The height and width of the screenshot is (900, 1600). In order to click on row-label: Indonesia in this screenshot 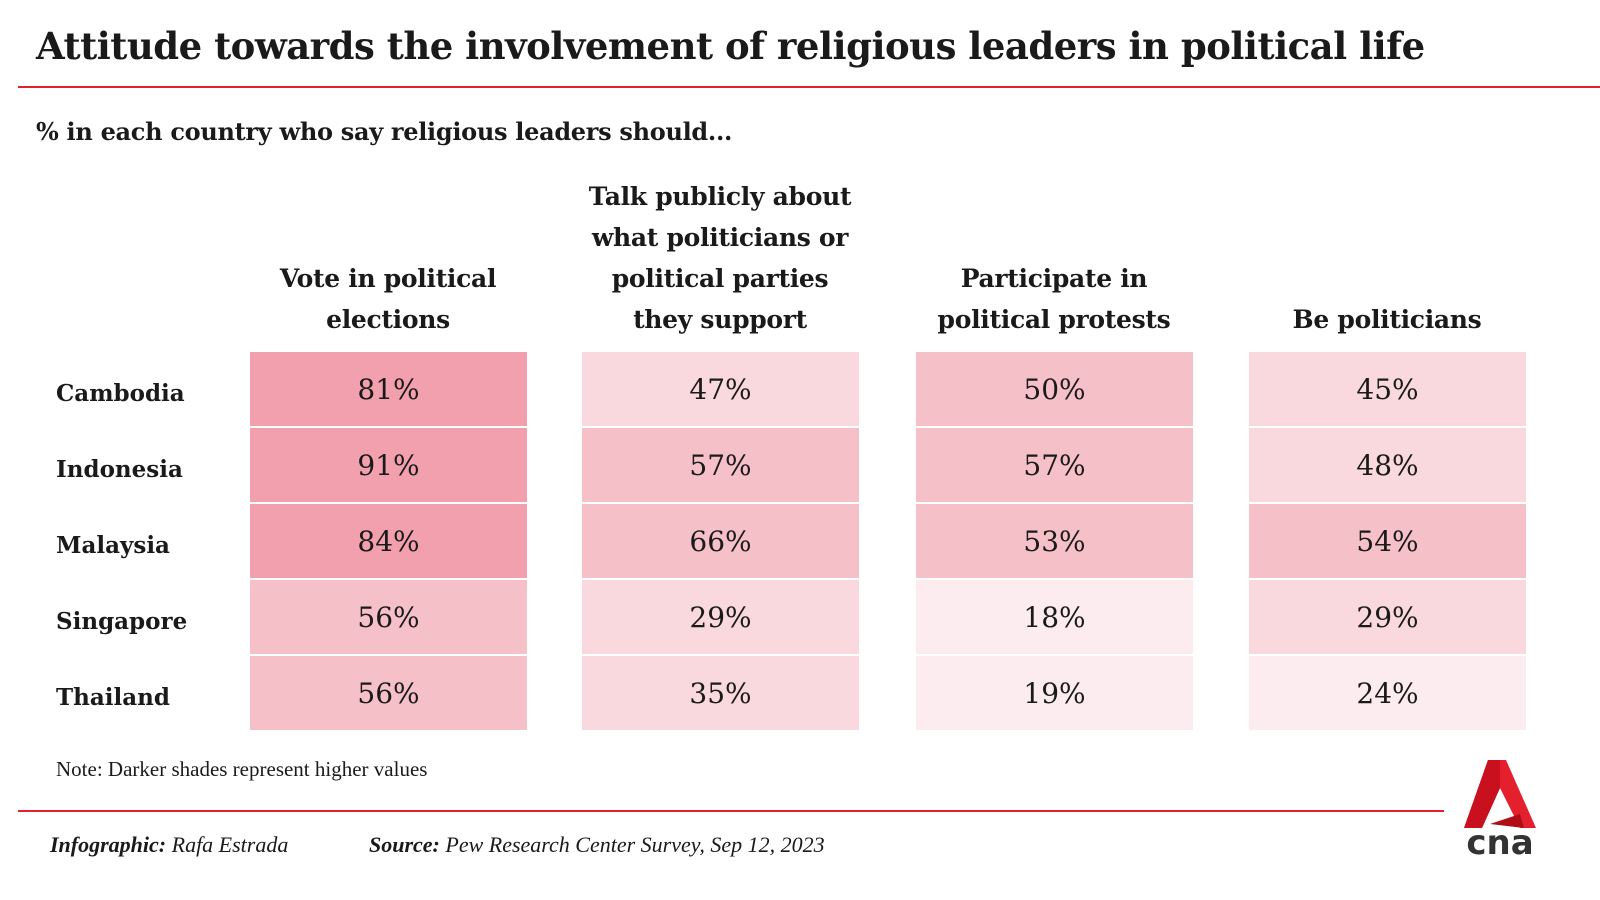, I will do `click(119, 469)`.